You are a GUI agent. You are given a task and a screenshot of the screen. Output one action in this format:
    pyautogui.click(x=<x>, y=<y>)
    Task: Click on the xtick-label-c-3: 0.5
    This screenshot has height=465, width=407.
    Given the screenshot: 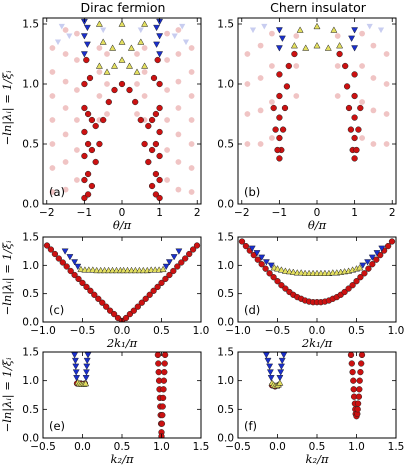 What is the action you would take?
    pyautogui.click(x=161, y=331)
    